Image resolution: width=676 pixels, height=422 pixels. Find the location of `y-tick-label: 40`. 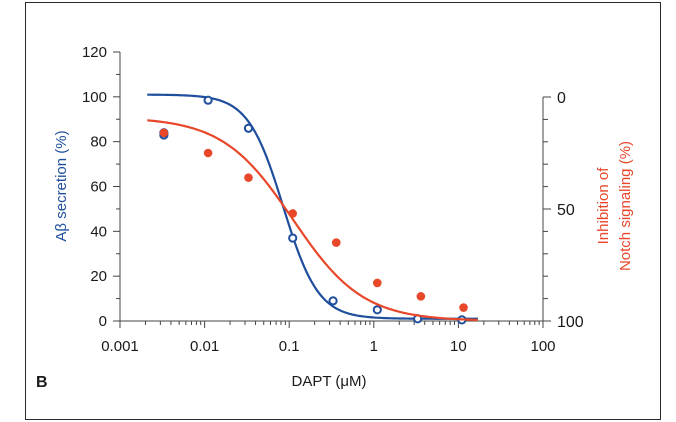

y-tick-label: 40 is located at coordinates (98, 231).